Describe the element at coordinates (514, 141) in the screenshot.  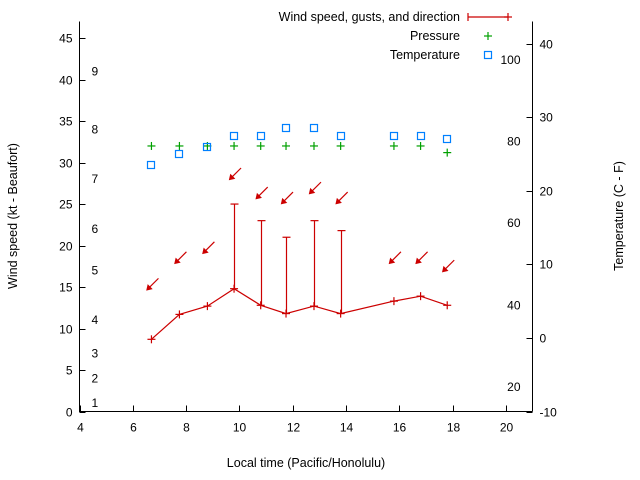
I see `fahrenheit-label: 80` at that location.